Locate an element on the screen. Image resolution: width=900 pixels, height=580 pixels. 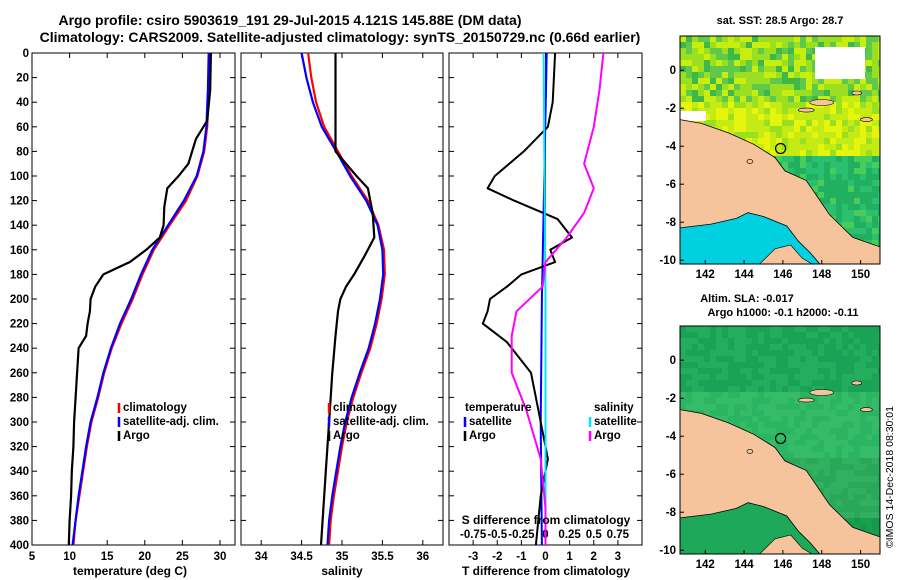
y-tick-label: 260 is located at coordinates (19, 374).